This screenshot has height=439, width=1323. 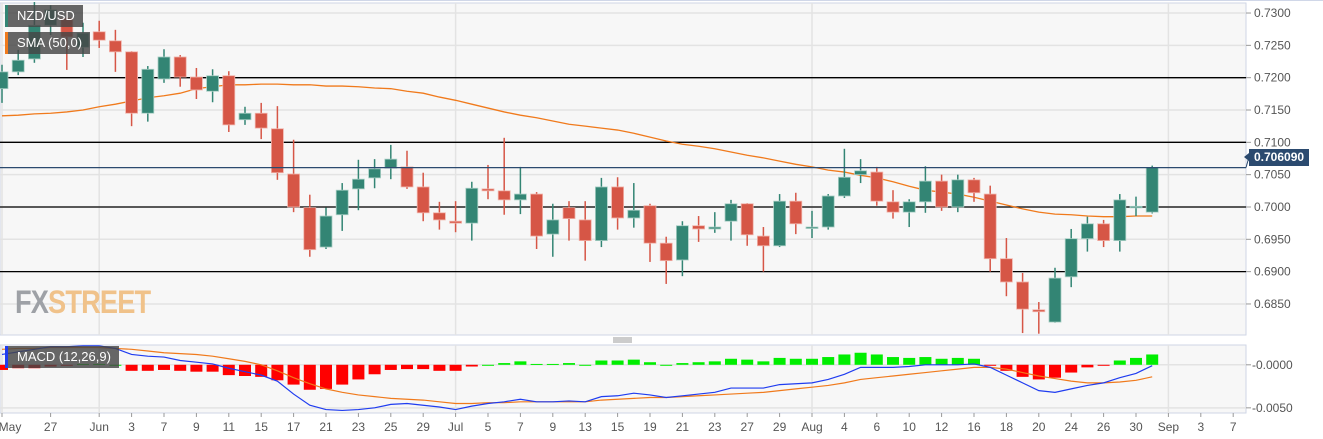 What do you see at coordinates (622, 340) in the screenshot?
I see `drag-handle-icon` at bounding box center [622, 340].